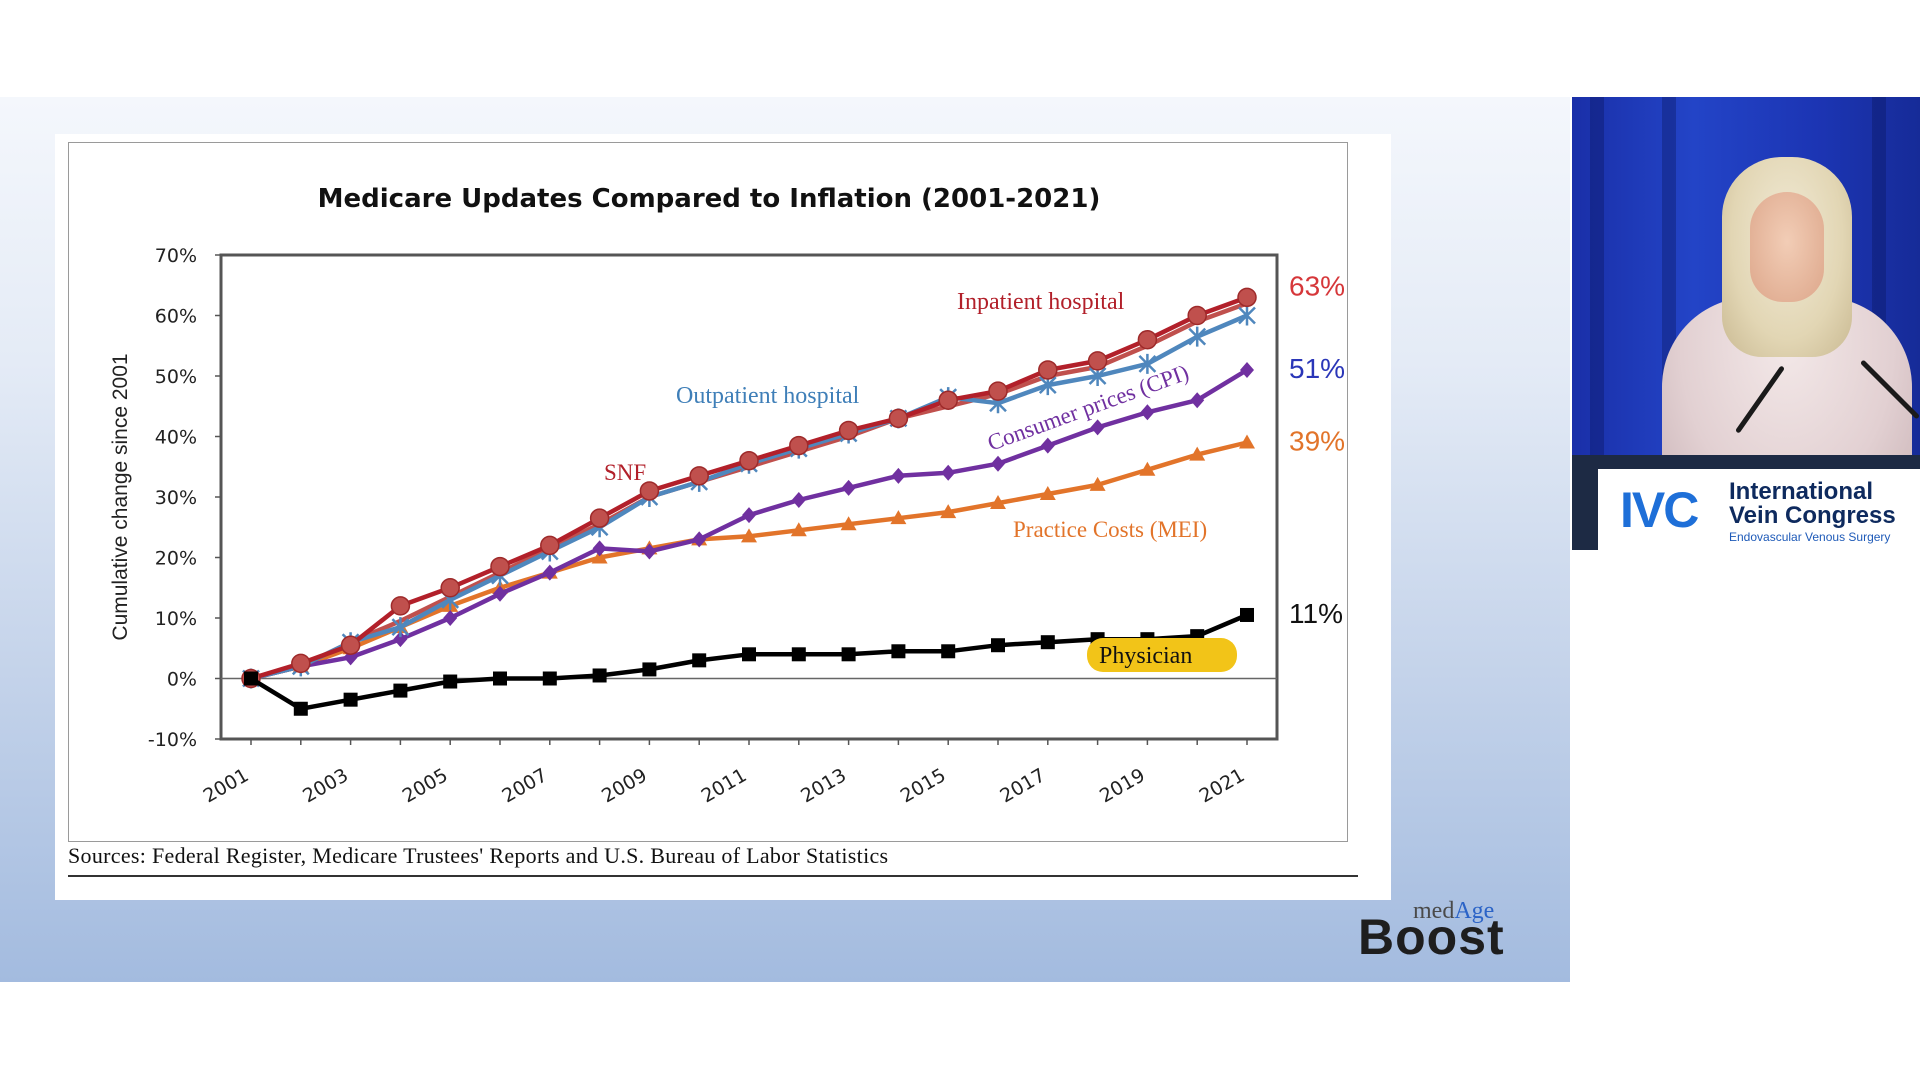 The width and height of the screenshot is (1920, 1080). Describe the element at coordinates (226, 785) in the screenshot. I see `x-tick-label: 2001` at that location.